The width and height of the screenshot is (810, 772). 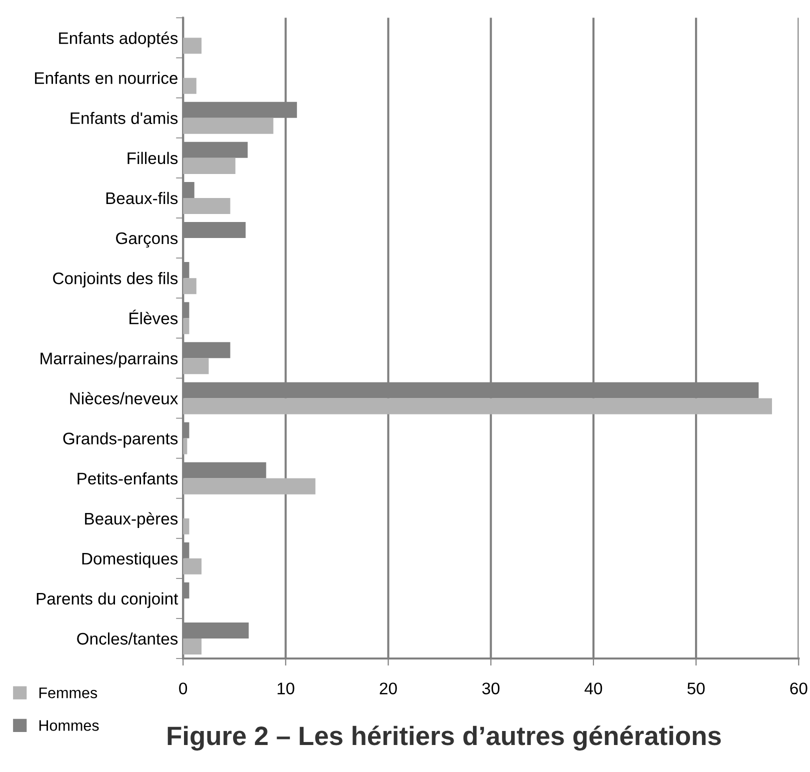 What do you see at coordinates (388, 688) in the screenshot?
I see `x-tick-label: 20` at bounding box center [388, 688].